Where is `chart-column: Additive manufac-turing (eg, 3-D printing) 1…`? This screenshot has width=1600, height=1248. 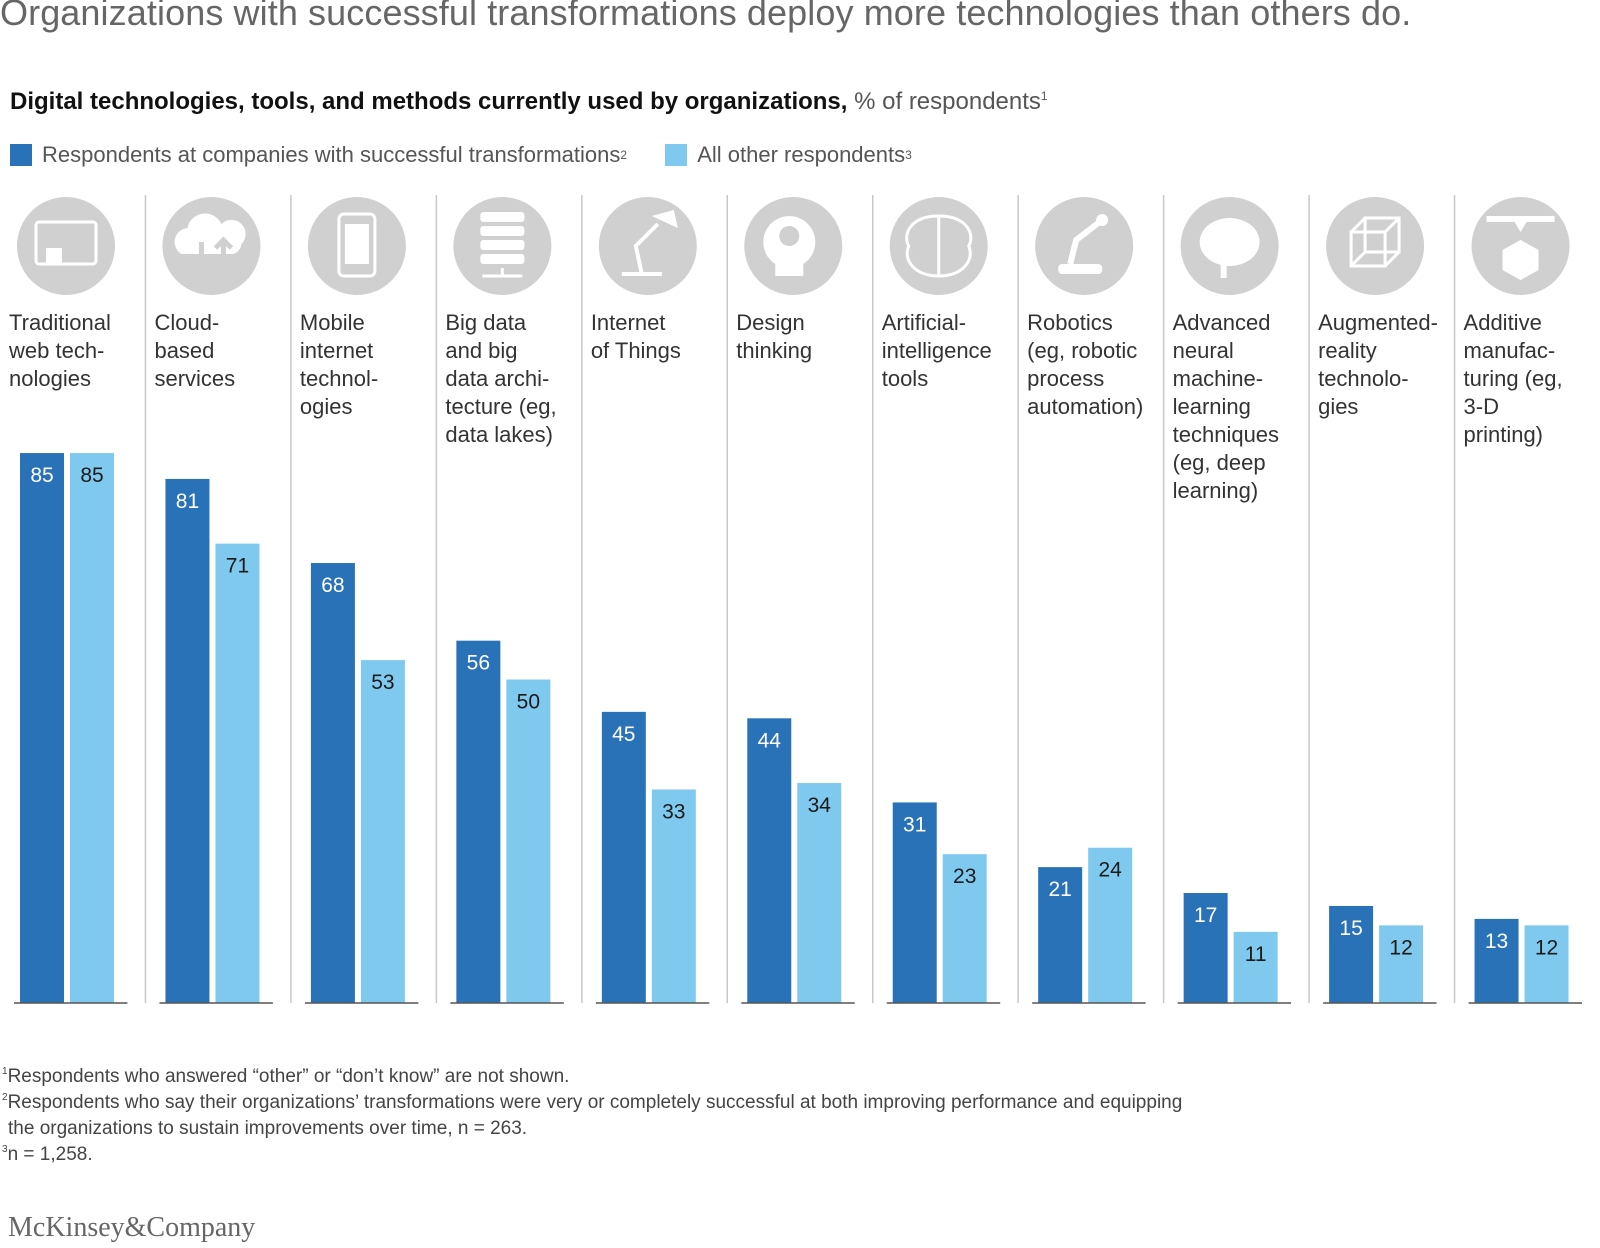 chart-column: Additive manufac-turing (eg, 3-D printing) 1… is located at coordinates (1517, 599).